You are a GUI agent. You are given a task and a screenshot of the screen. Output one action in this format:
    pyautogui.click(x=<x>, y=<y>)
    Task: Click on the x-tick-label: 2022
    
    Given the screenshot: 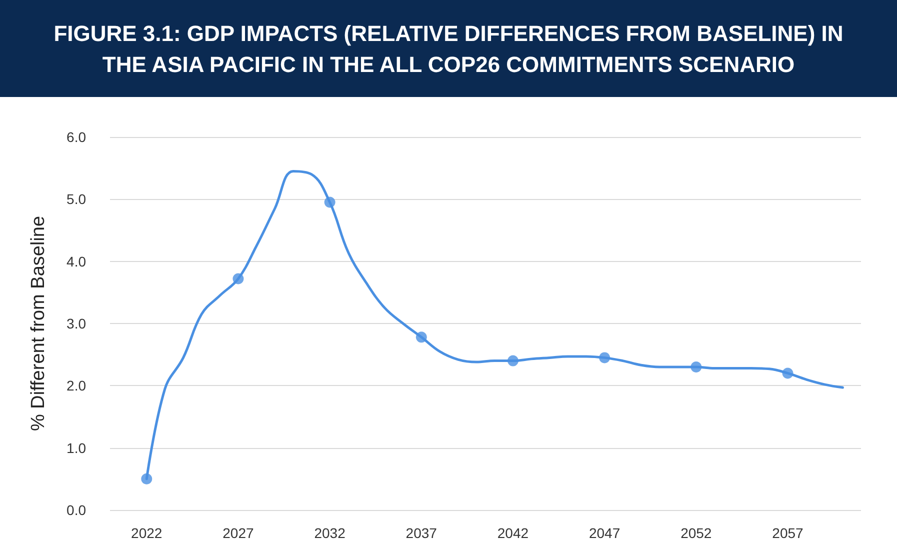 What is the action you would take?
    pyautogui.click(x=146, y=533)
    